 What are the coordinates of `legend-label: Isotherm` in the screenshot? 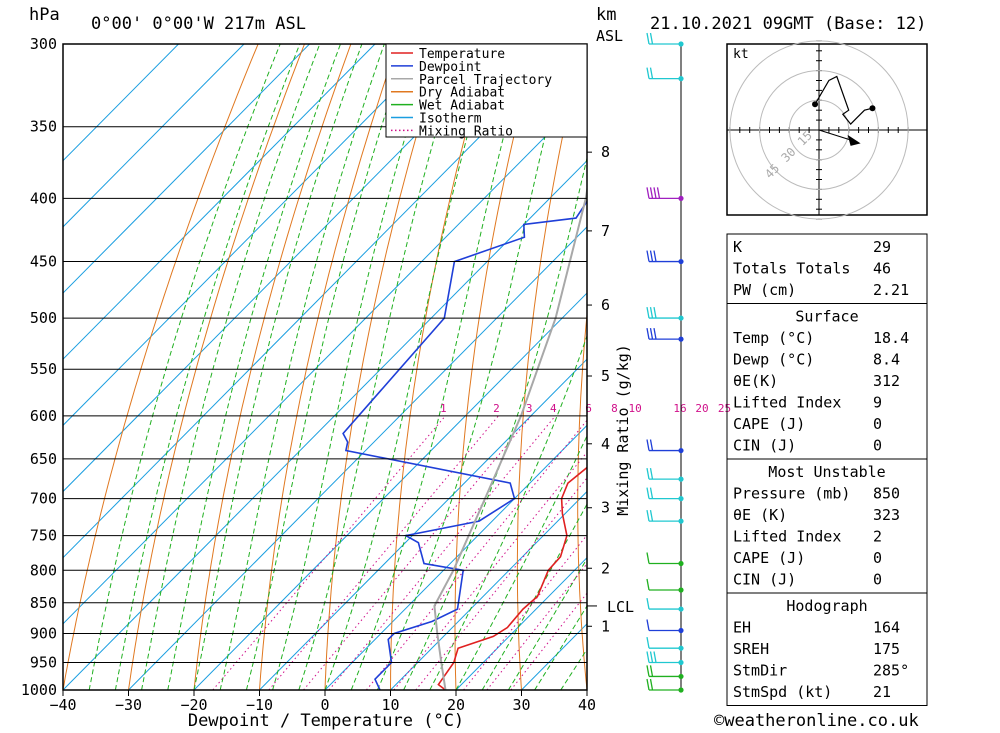 It's located at (450, 119).